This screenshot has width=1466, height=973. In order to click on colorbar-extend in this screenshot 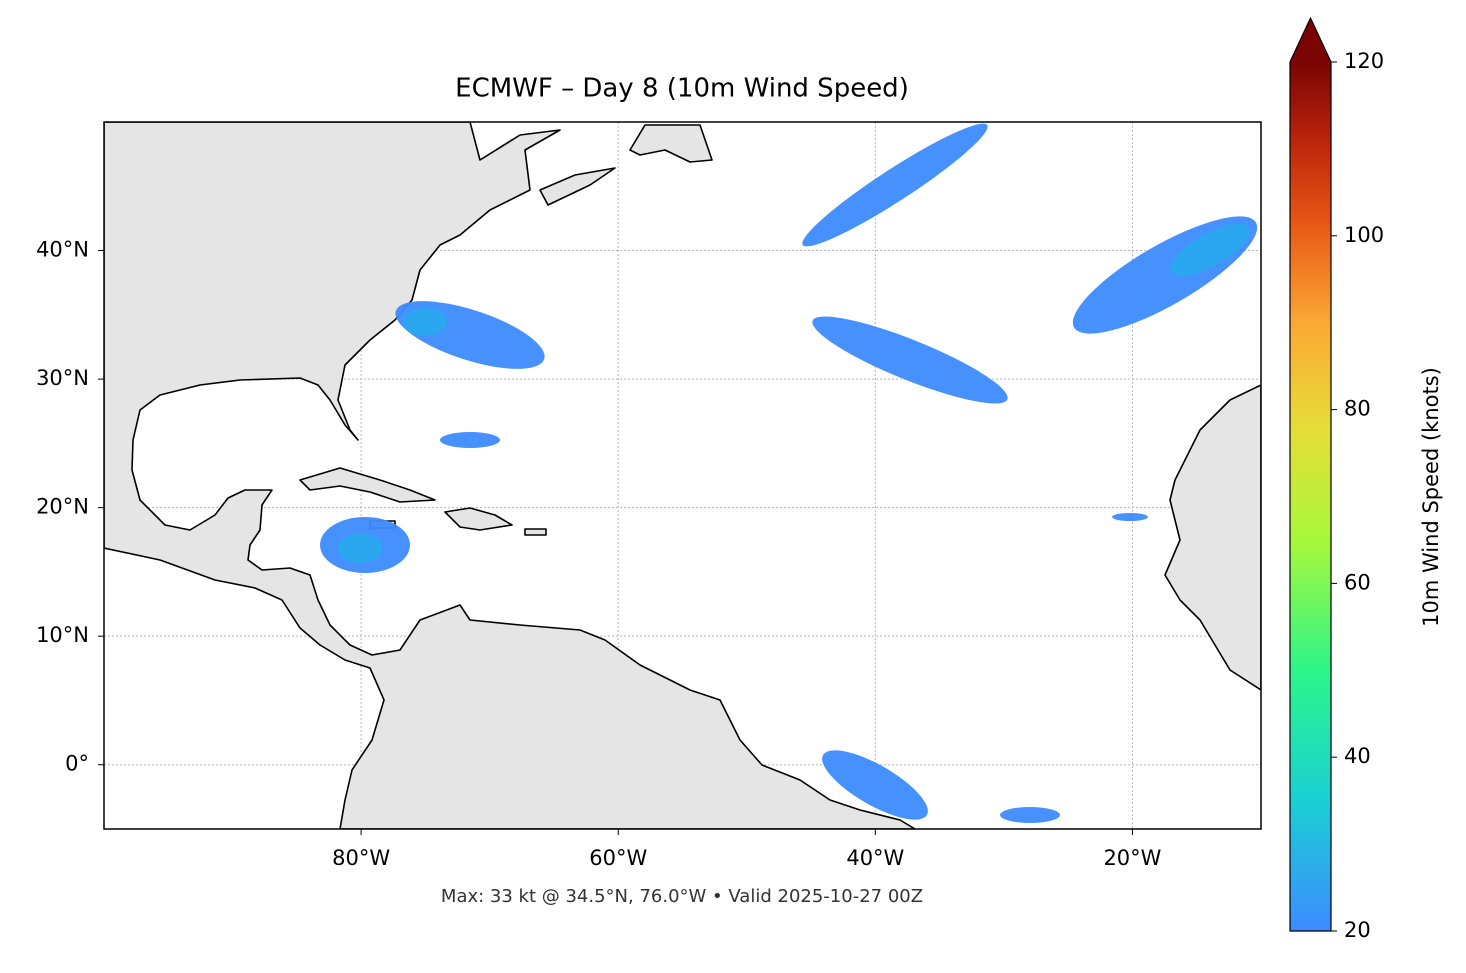, I will do `click(1310, 40)`.